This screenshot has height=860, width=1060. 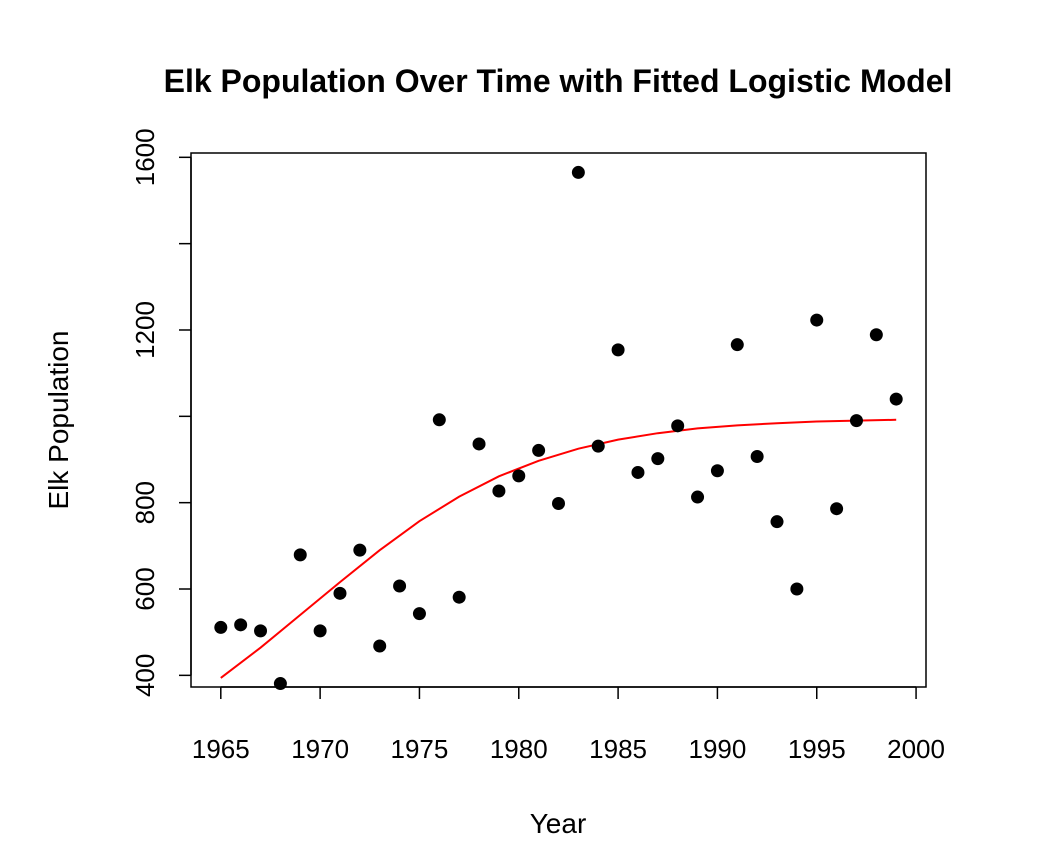 What do you see at coordinates (420, 749) in the screenshot?
I see `x-tick-label: 1975` at bounding box center [420, 749].